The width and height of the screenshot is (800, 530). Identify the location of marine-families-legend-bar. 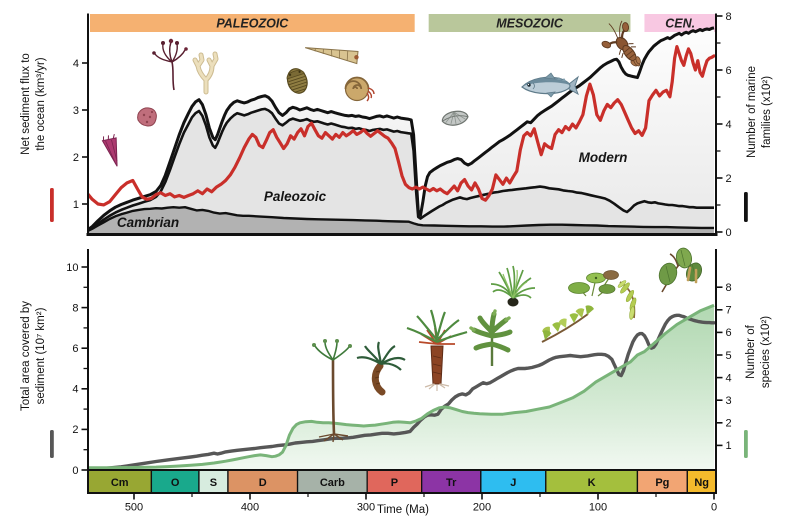
(746, 207).